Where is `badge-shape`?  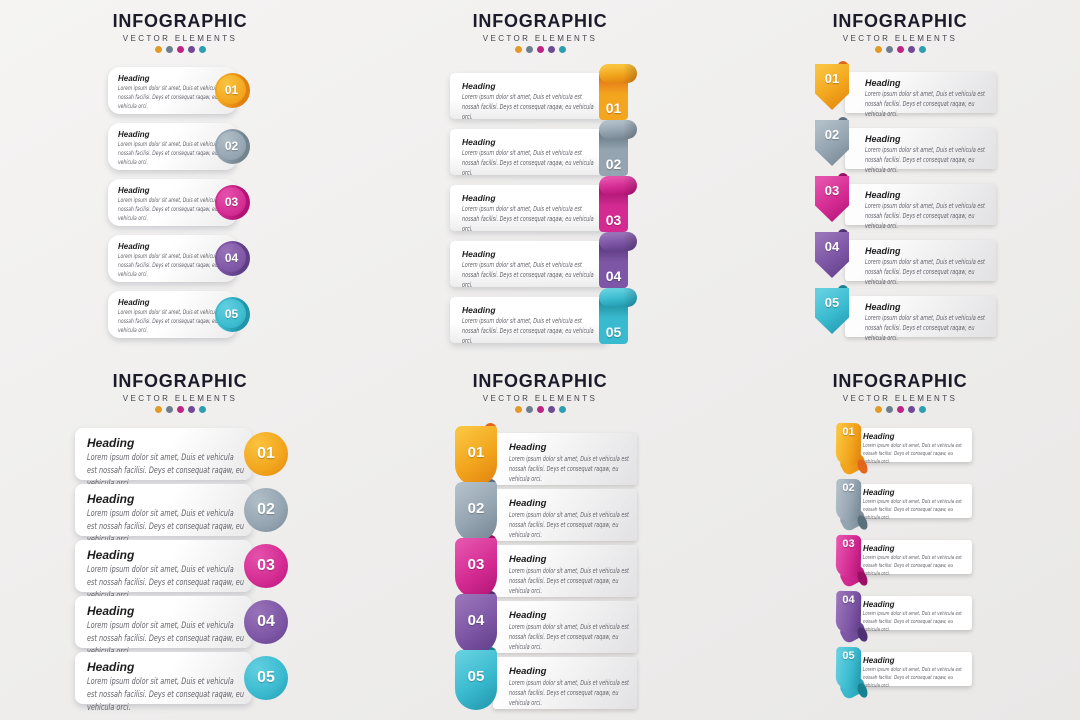 badge-shape is located at coordinates (476, 512).